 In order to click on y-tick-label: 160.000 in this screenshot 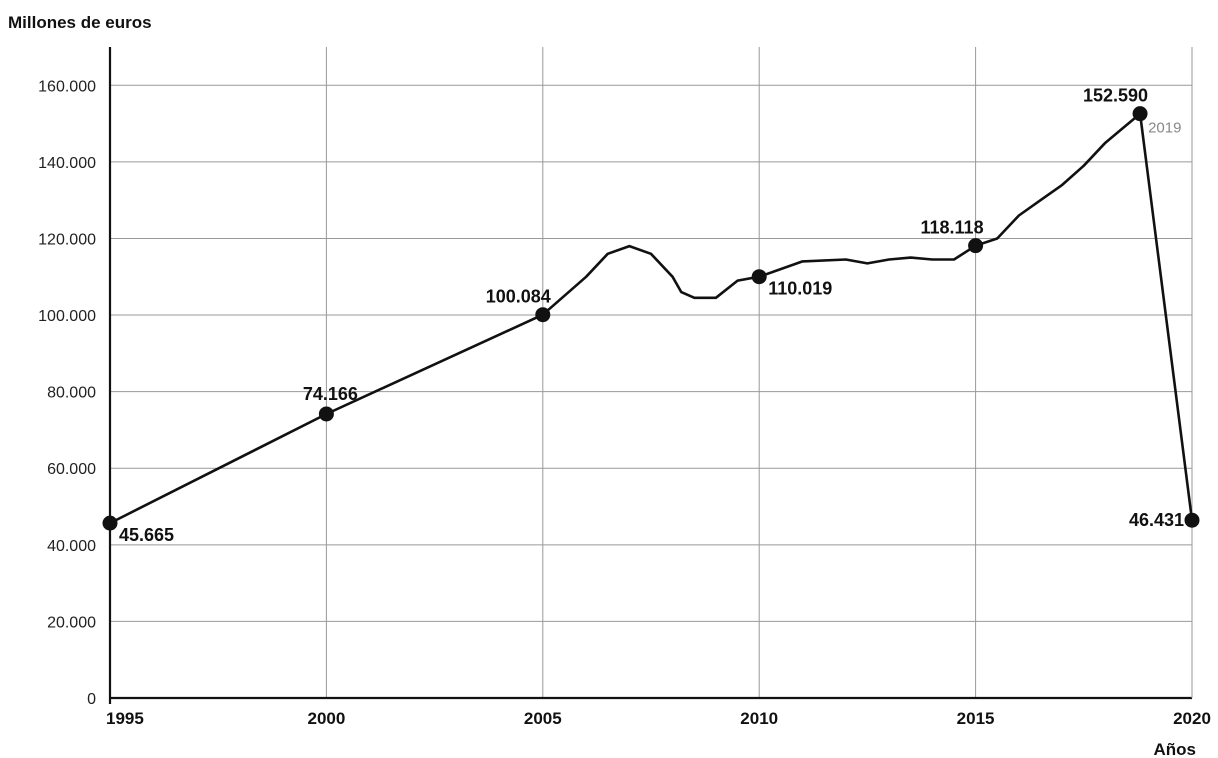, I will do `click(67, 86)`.